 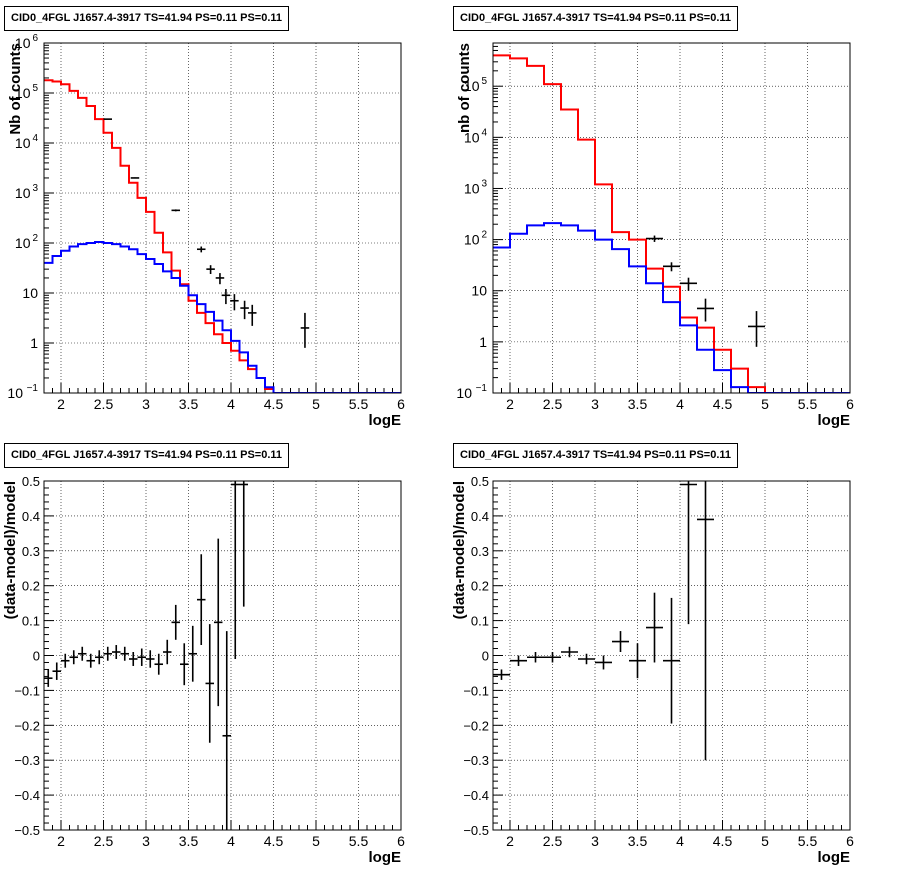 I want to click on plot-area, so click(x=222, y=236).